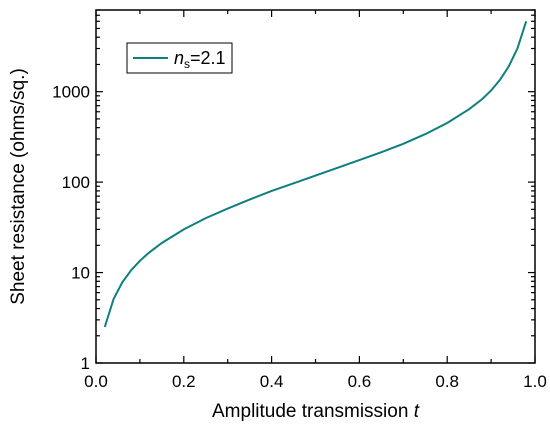  What do you see at coordinates (447, 381) in the screenshot?
I see `x-tick-label: 0.8` at bounding box center [447, 381].